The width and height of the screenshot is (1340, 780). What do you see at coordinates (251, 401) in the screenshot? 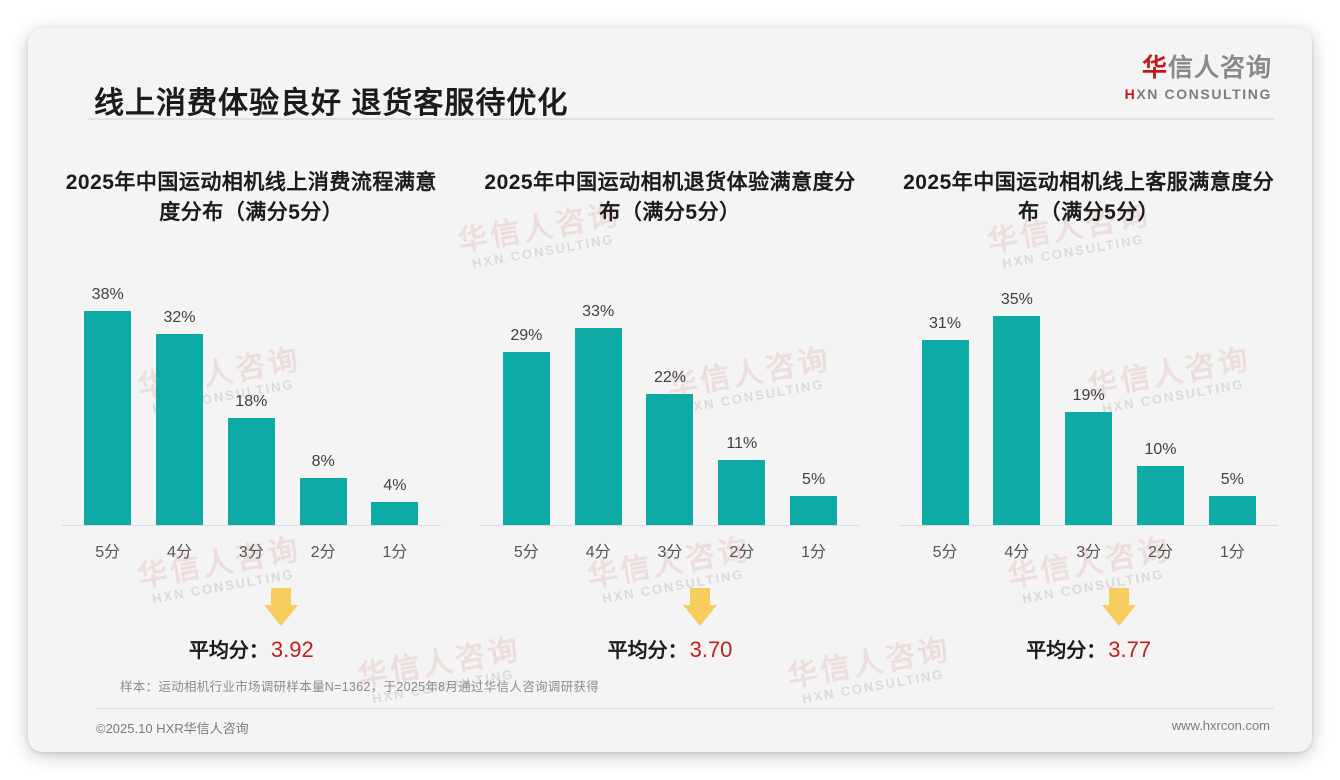
I see `bar-value-label: 18%` at bounding box center [251, 401].